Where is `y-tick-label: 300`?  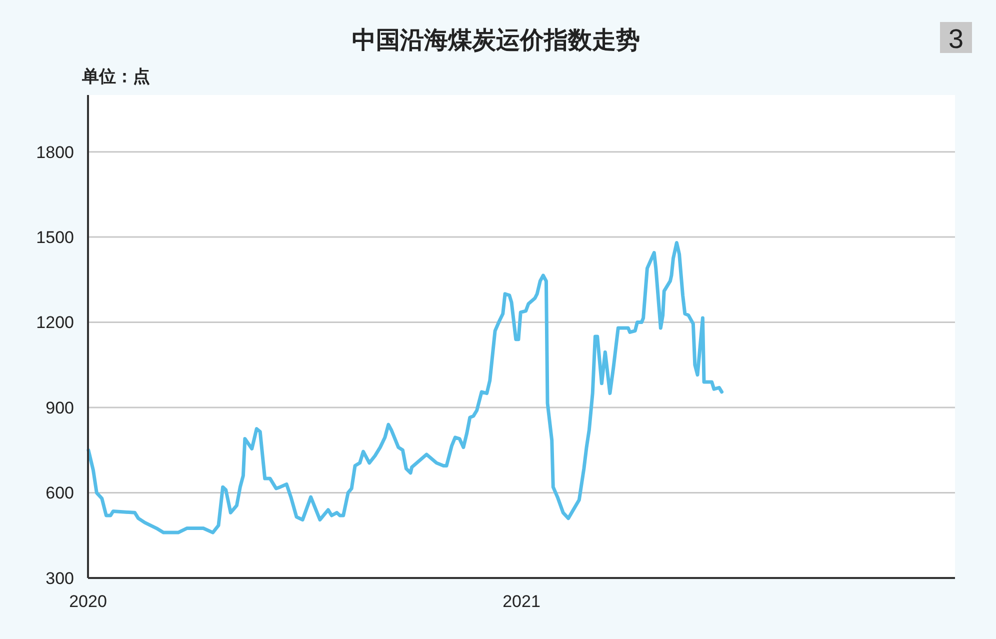
y-tick-label: 300 is located at coordinates (60, 578).